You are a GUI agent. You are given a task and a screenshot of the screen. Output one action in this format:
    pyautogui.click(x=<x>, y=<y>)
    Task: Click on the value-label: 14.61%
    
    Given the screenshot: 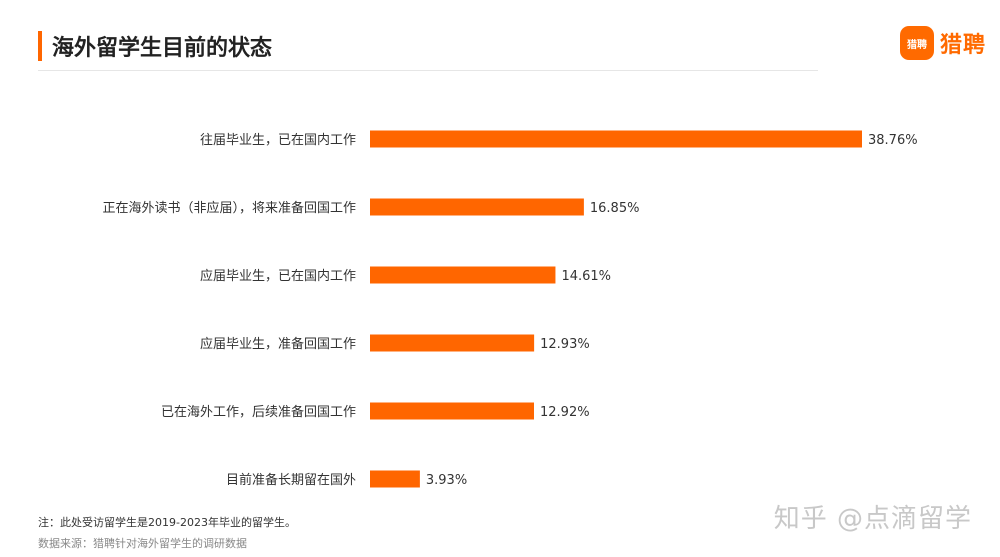 What is the action you would take?
    pyautogui.click(x=586, y=276)
    